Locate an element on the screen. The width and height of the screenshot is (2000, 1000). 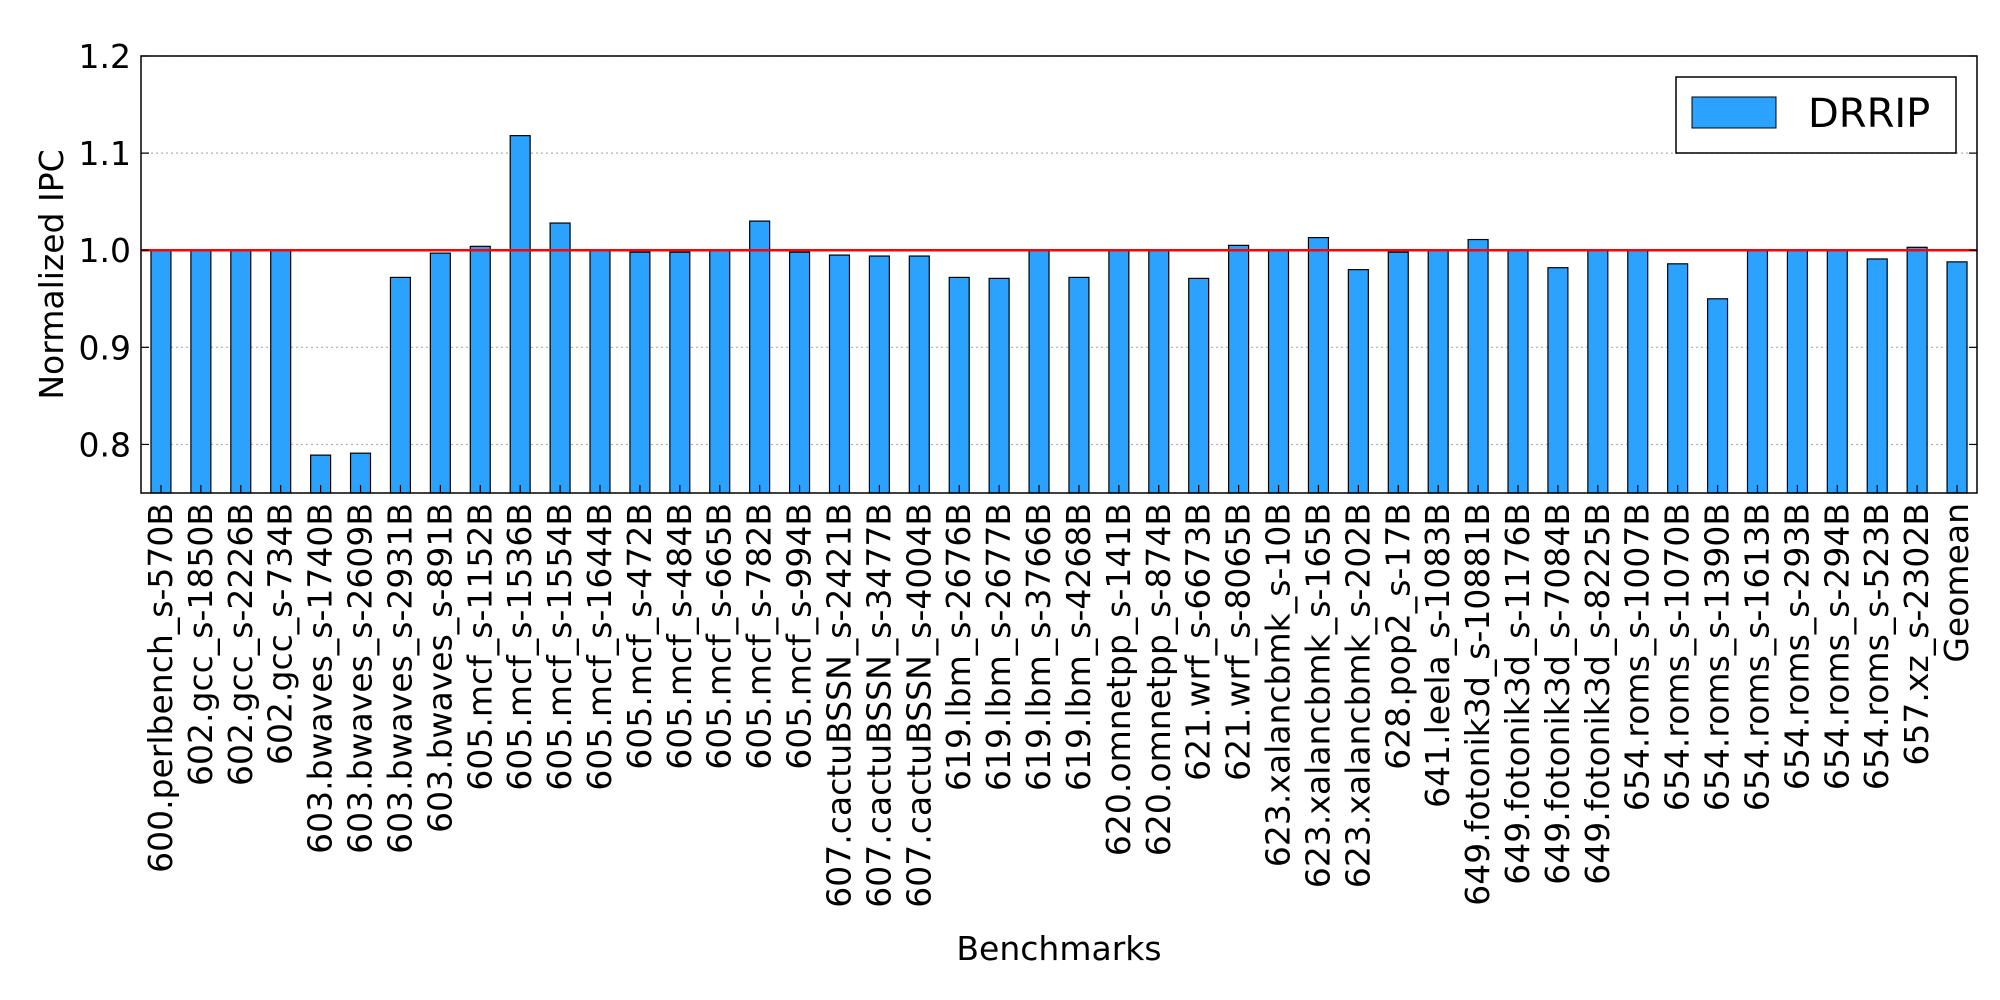
x-tick-label: 654.roms_s-293B is located at coordinates (1796, 646).